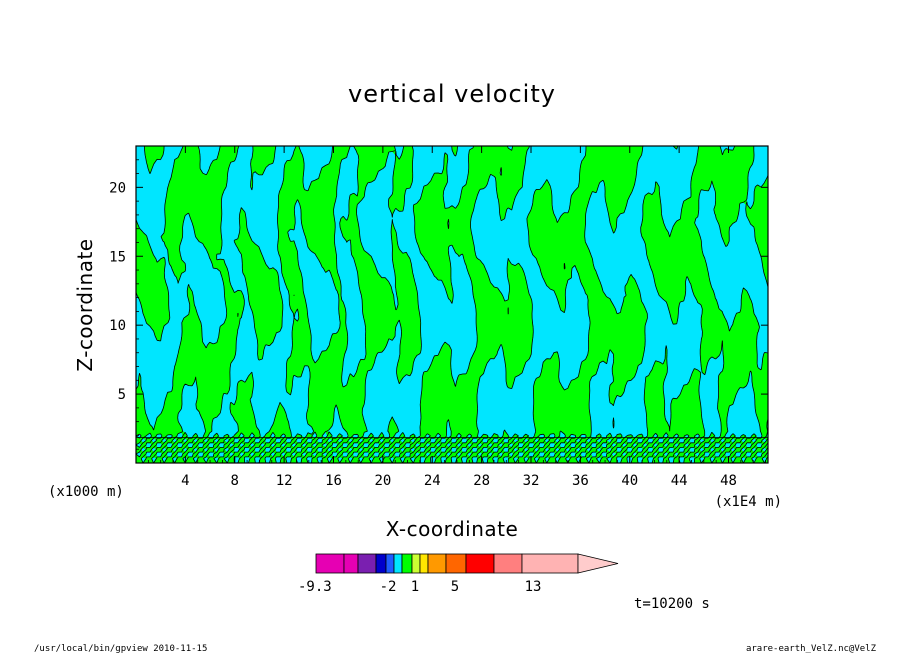 This screenshot has height=659, width=904. What do you see at coordinates (117, 326) in the screenshot?
I see `y-tick-label: 10` at bounding box center [117, 326].